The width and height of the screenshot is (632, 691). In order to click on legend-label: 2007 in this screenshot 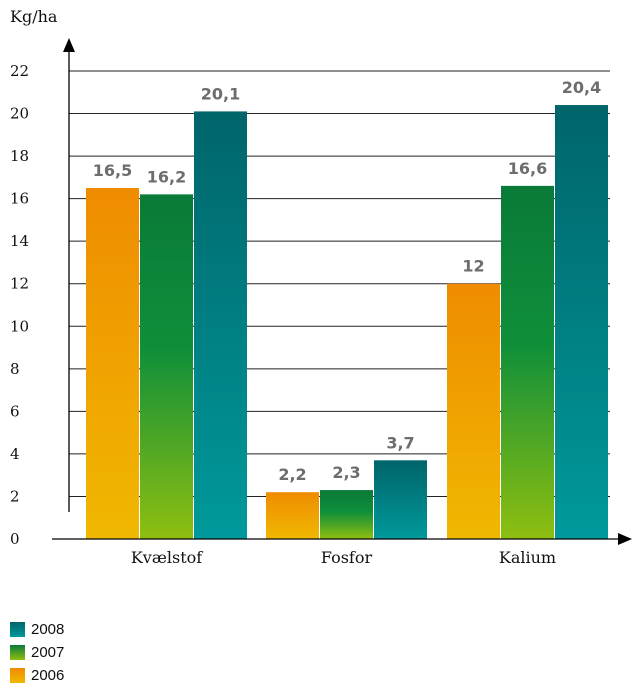, I will do `click(48, 652)`.